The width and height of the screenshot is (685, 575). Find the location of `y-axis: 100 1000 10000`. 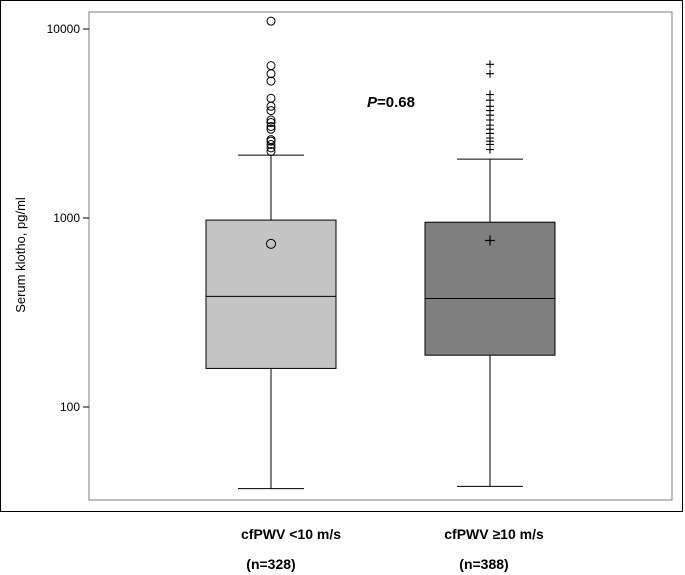

y-axis: 100 1000 10000 is located at coordinates (68, 218).